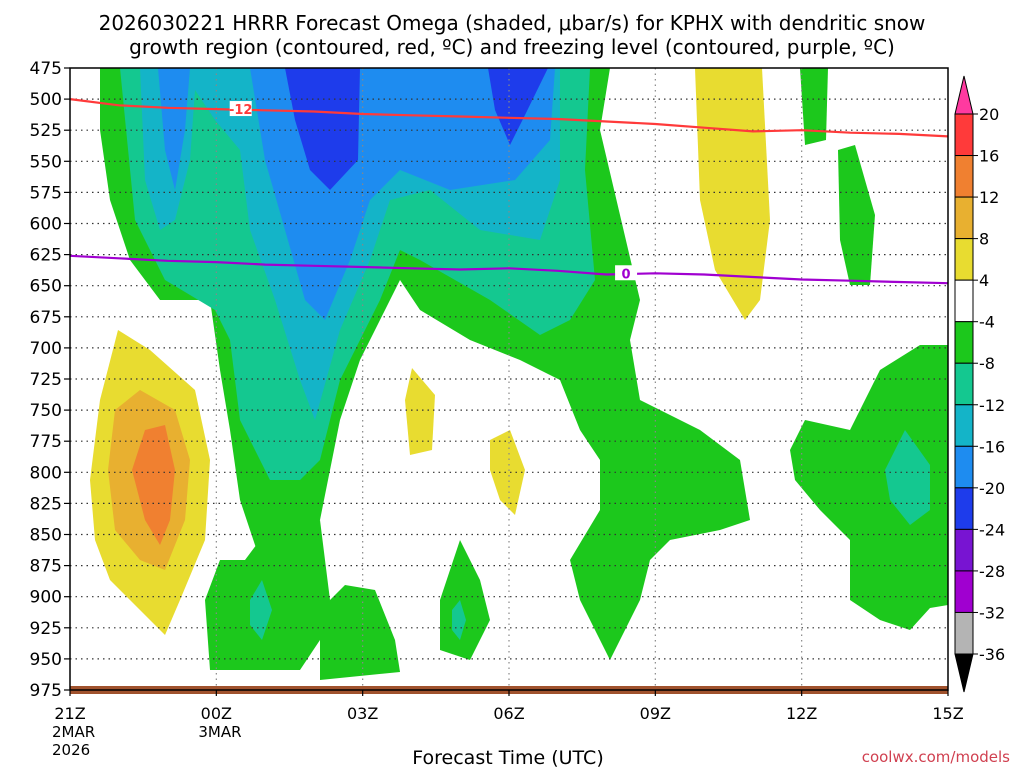 This screenshot has height=773, width=1024. What do you see at coordinates (71, 750) in the screenshot?
I see `x-tick-year: 2026` at bounding box center [71, 750].